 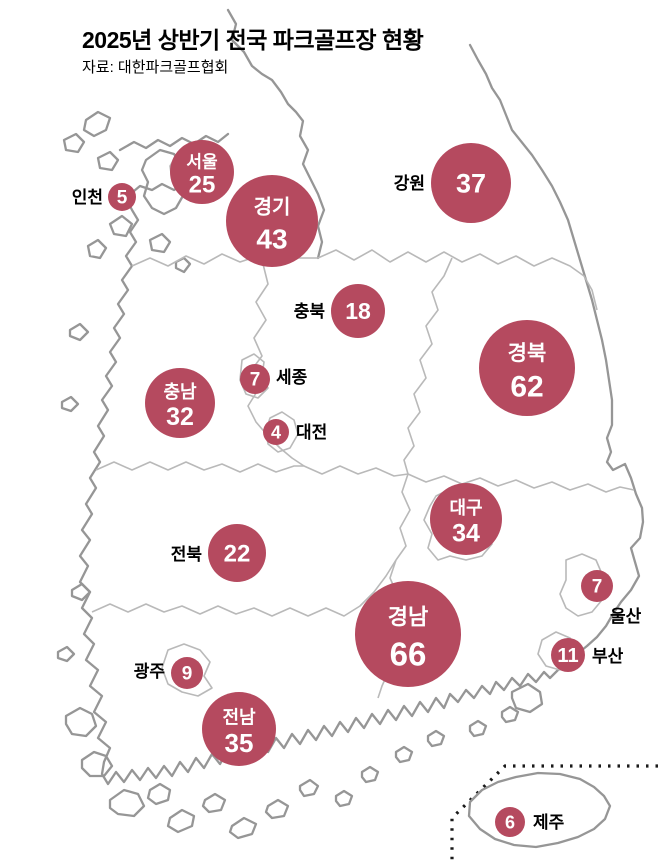 I want to click on region-인천: 5 인천, so click(x=104, y=197).